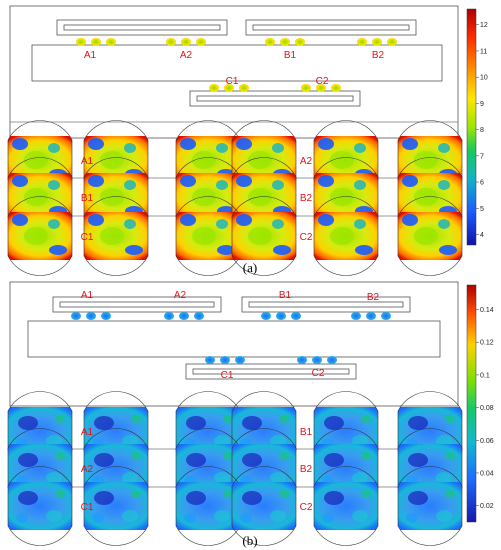  What do you see at coordinates (485, 375) in the screenshot?
I see `colorbar-tick-label: 0.1` at bounding box center [485, 375].